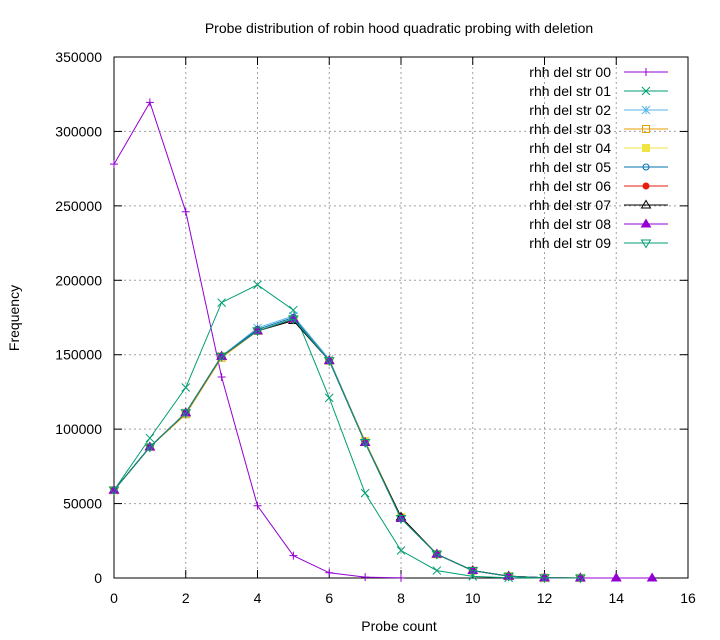  I want to click on y-axis-label: Frequency, so click(14, 318).